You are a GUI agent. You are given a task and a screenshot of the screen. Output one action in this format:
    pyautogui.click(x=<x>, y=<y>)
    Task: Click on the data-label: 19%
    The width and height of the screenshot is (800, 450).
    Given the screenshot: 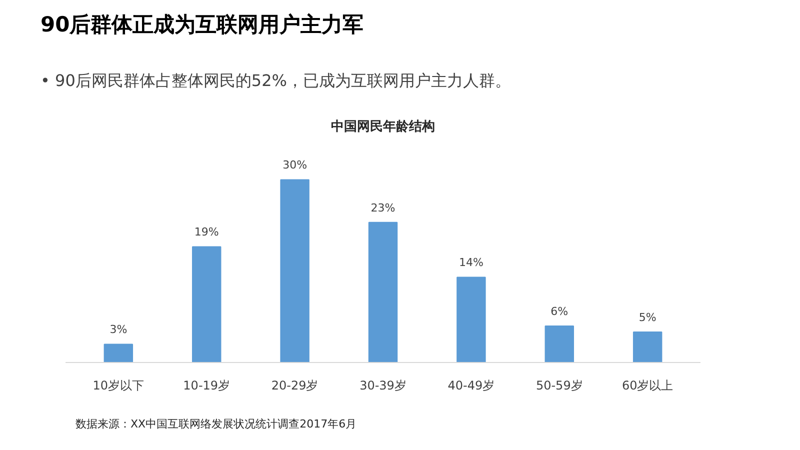 What is the action you would take?
    pyautogui.click(x=206, y=232)
    